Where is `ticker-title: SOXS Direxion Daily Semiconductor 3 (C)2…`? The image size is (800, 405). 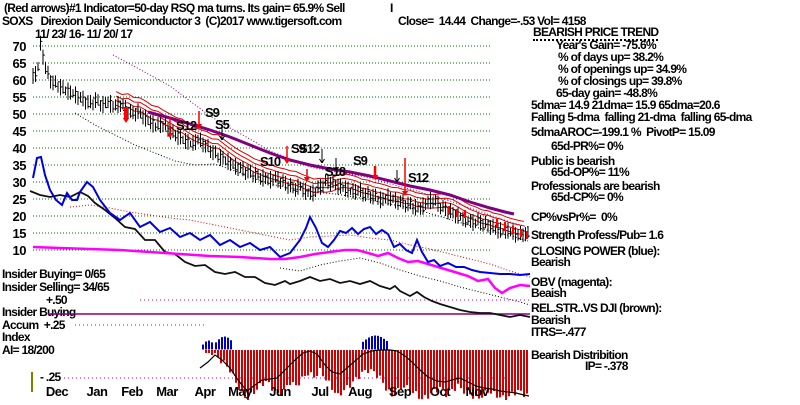
ticker-title: SOXS Direxion Daily Semiconductor 3 (C)2… is located at coordinates (172, 21).